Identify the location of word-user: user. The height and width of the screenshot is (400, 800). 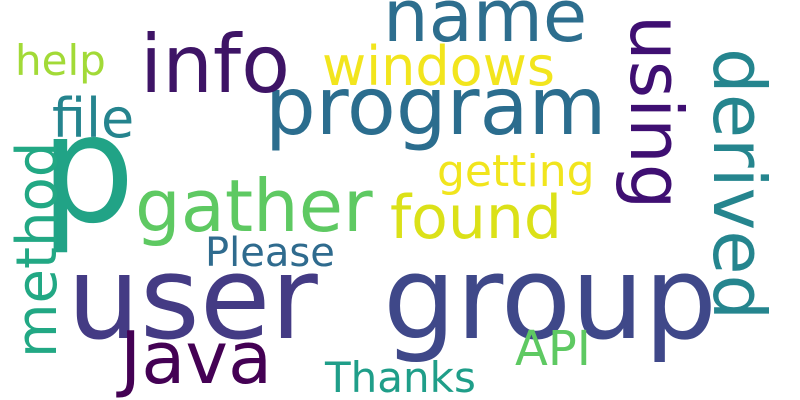
(192, 299).